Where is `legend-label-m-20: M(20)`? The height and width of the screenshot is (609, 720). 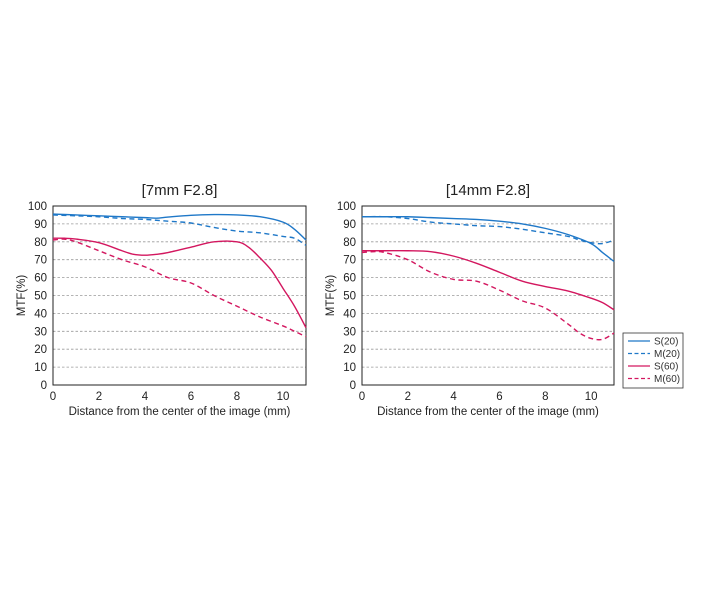
legend-label-m-20: M(20) is located at coordinates (667, 354).